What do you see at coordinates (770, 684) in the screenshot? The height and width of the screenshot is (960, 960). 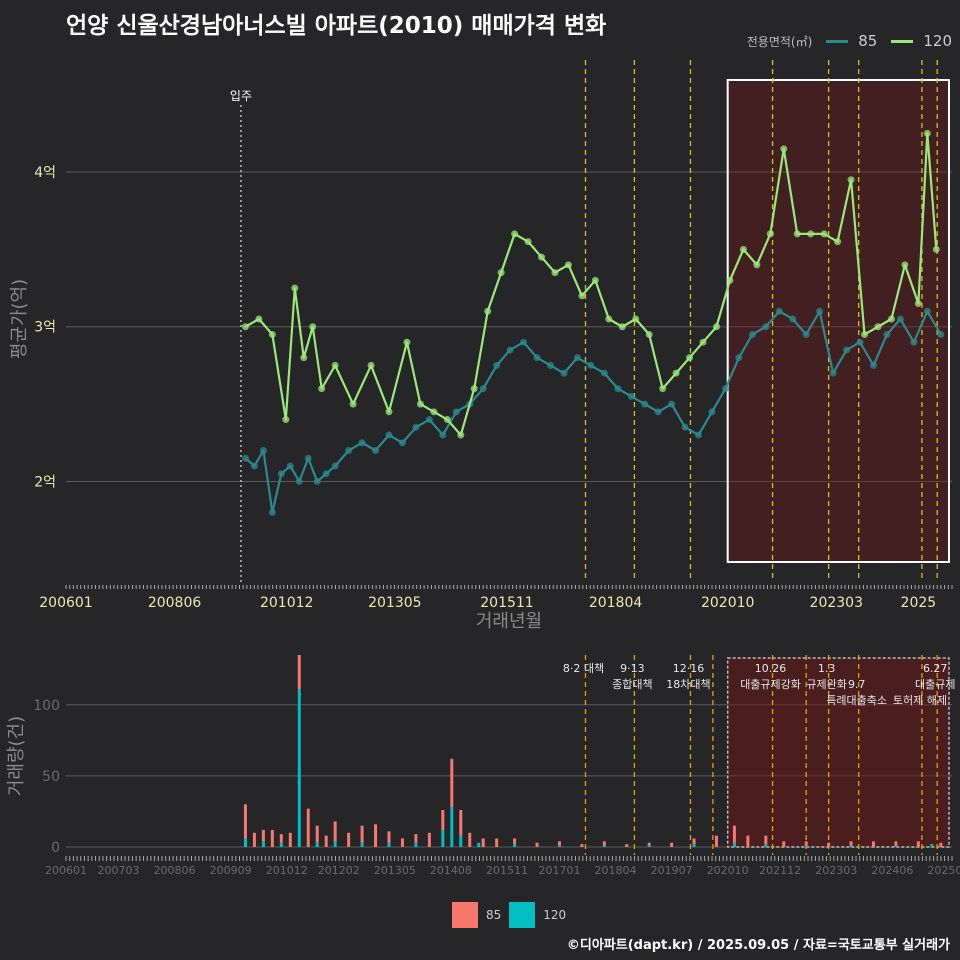 I see `policy-annotation: 대출규제강화` at bounding box center [770, 684].